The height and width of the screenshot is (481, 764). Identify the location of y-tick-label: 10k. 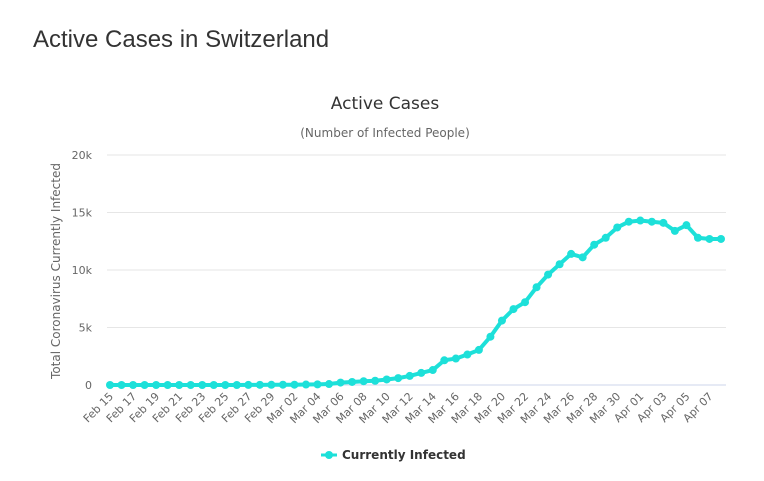
(82, 270).